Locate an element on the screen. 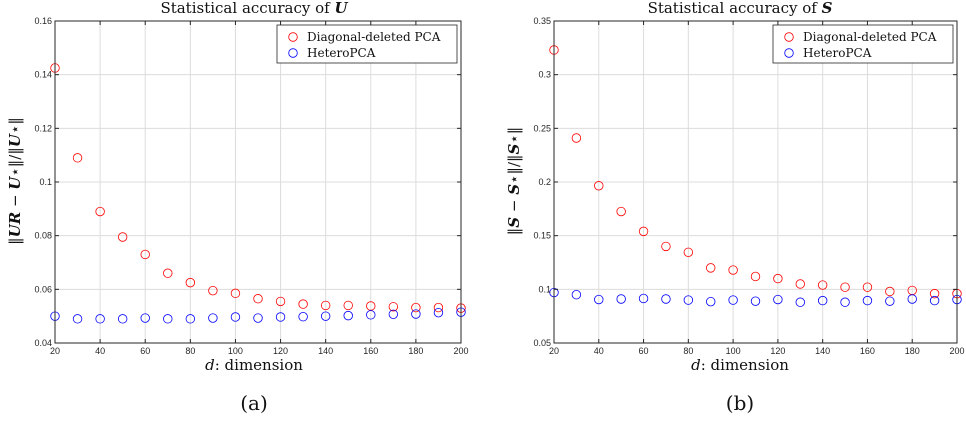 The width and height of the screenshot is (966, 423). y-tick-label: 0.15 is located at coordinates (542, 236).